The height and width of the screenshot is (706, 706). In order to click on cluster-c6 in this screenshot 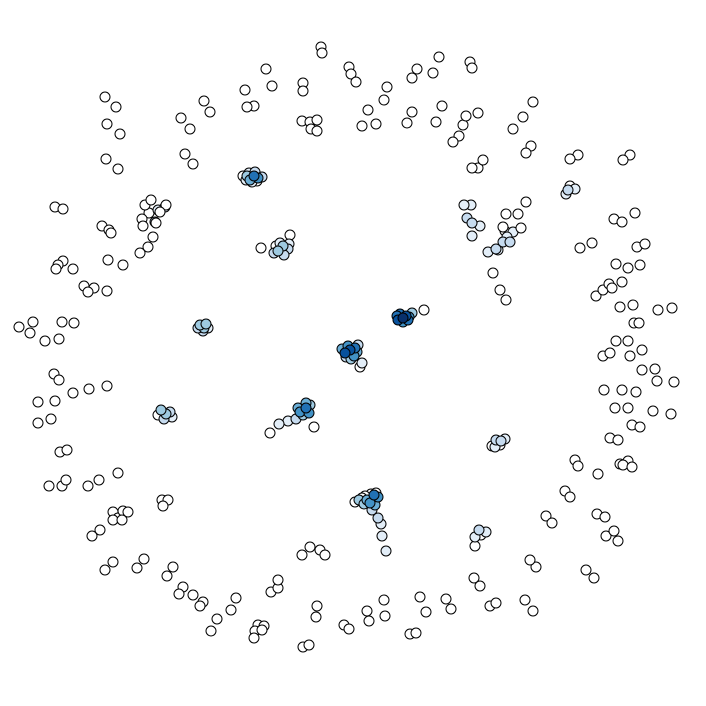, I will do `click(292, 418)`.